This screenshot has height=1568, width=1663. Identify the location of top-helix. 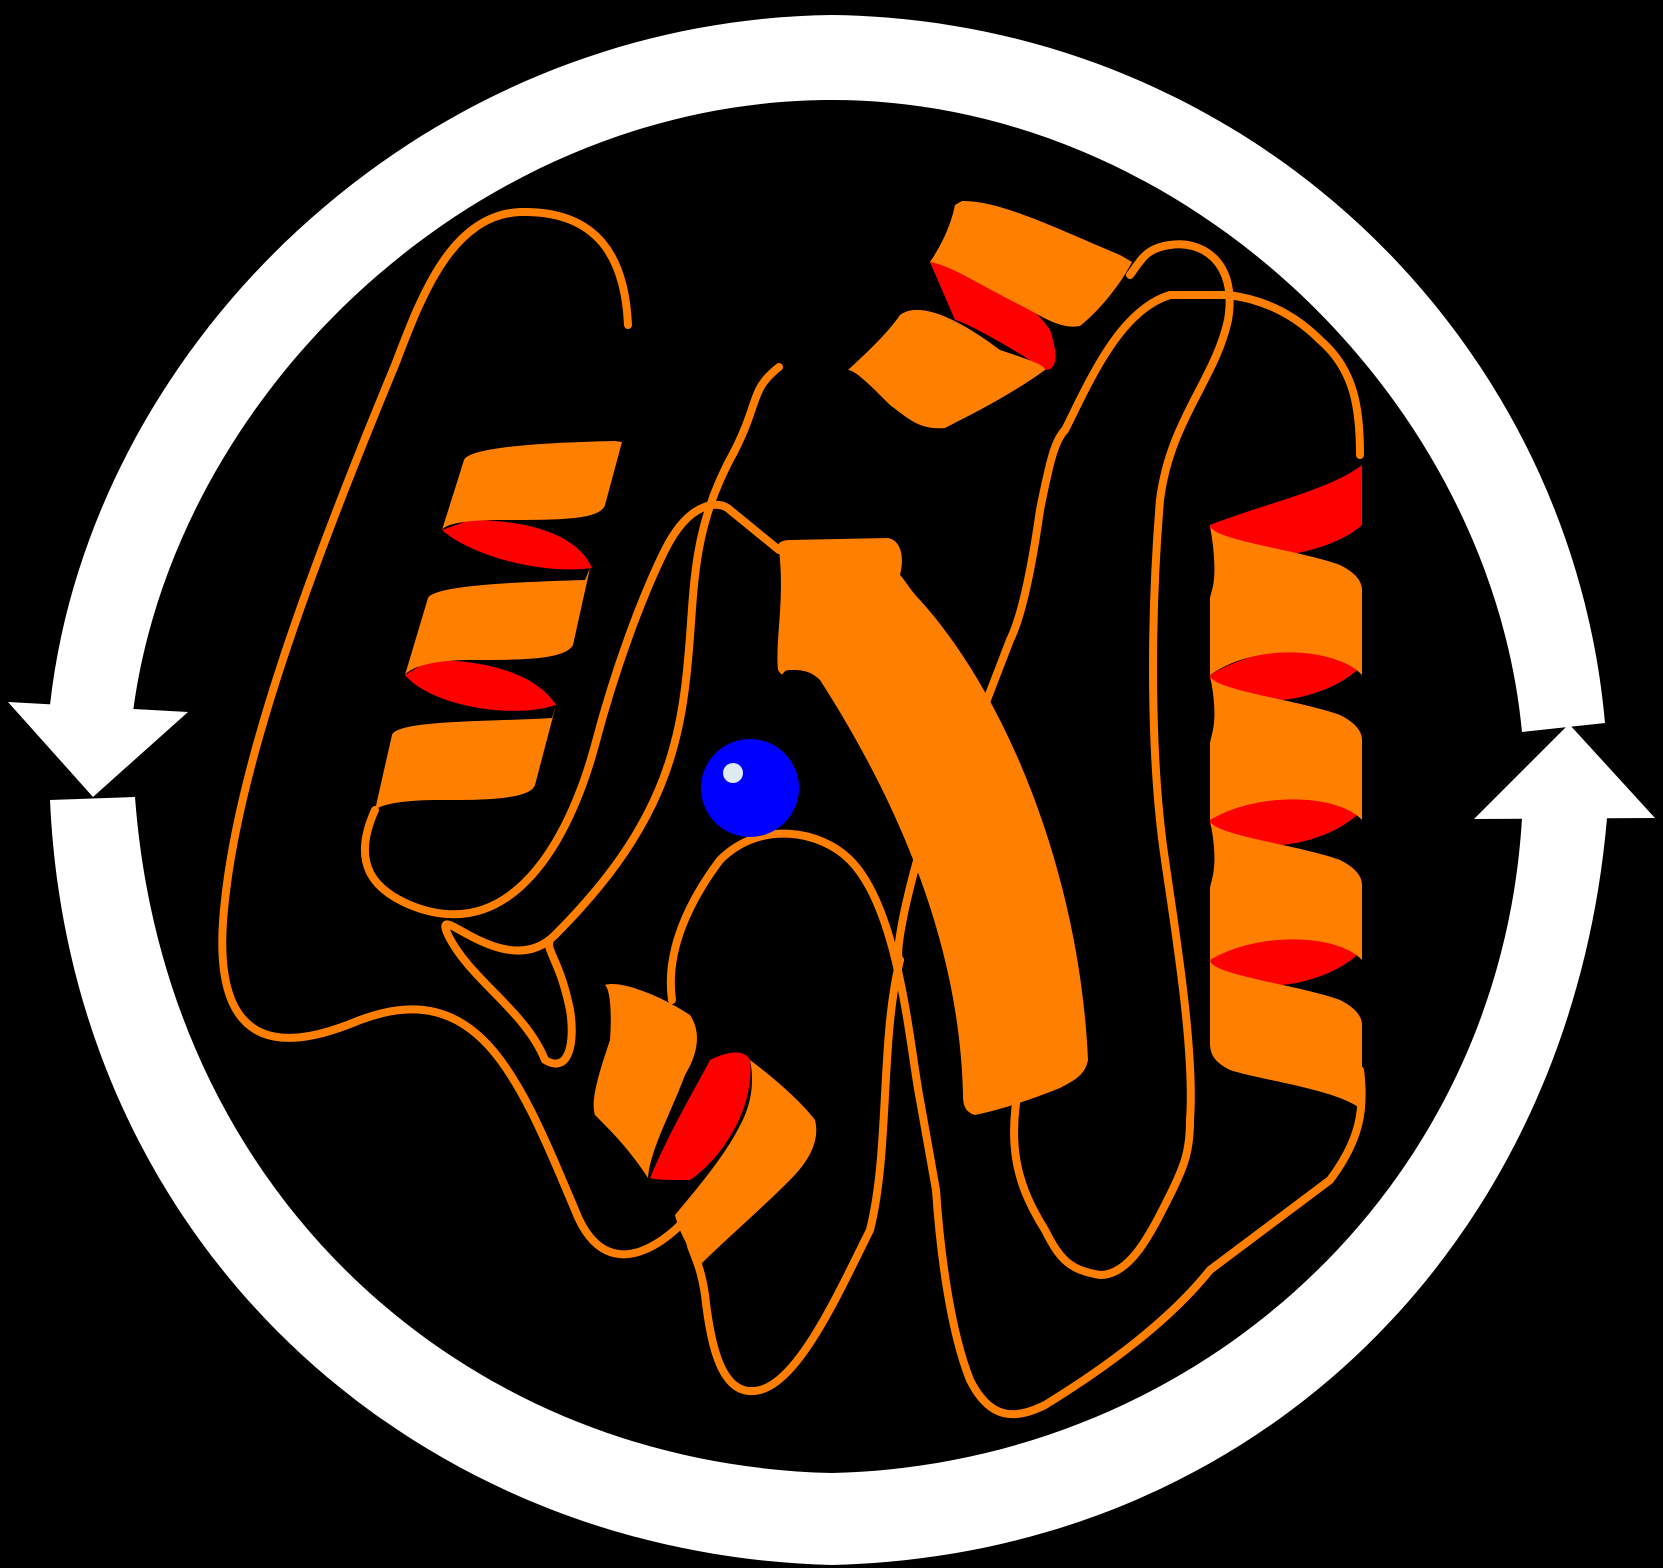
(990, 314).